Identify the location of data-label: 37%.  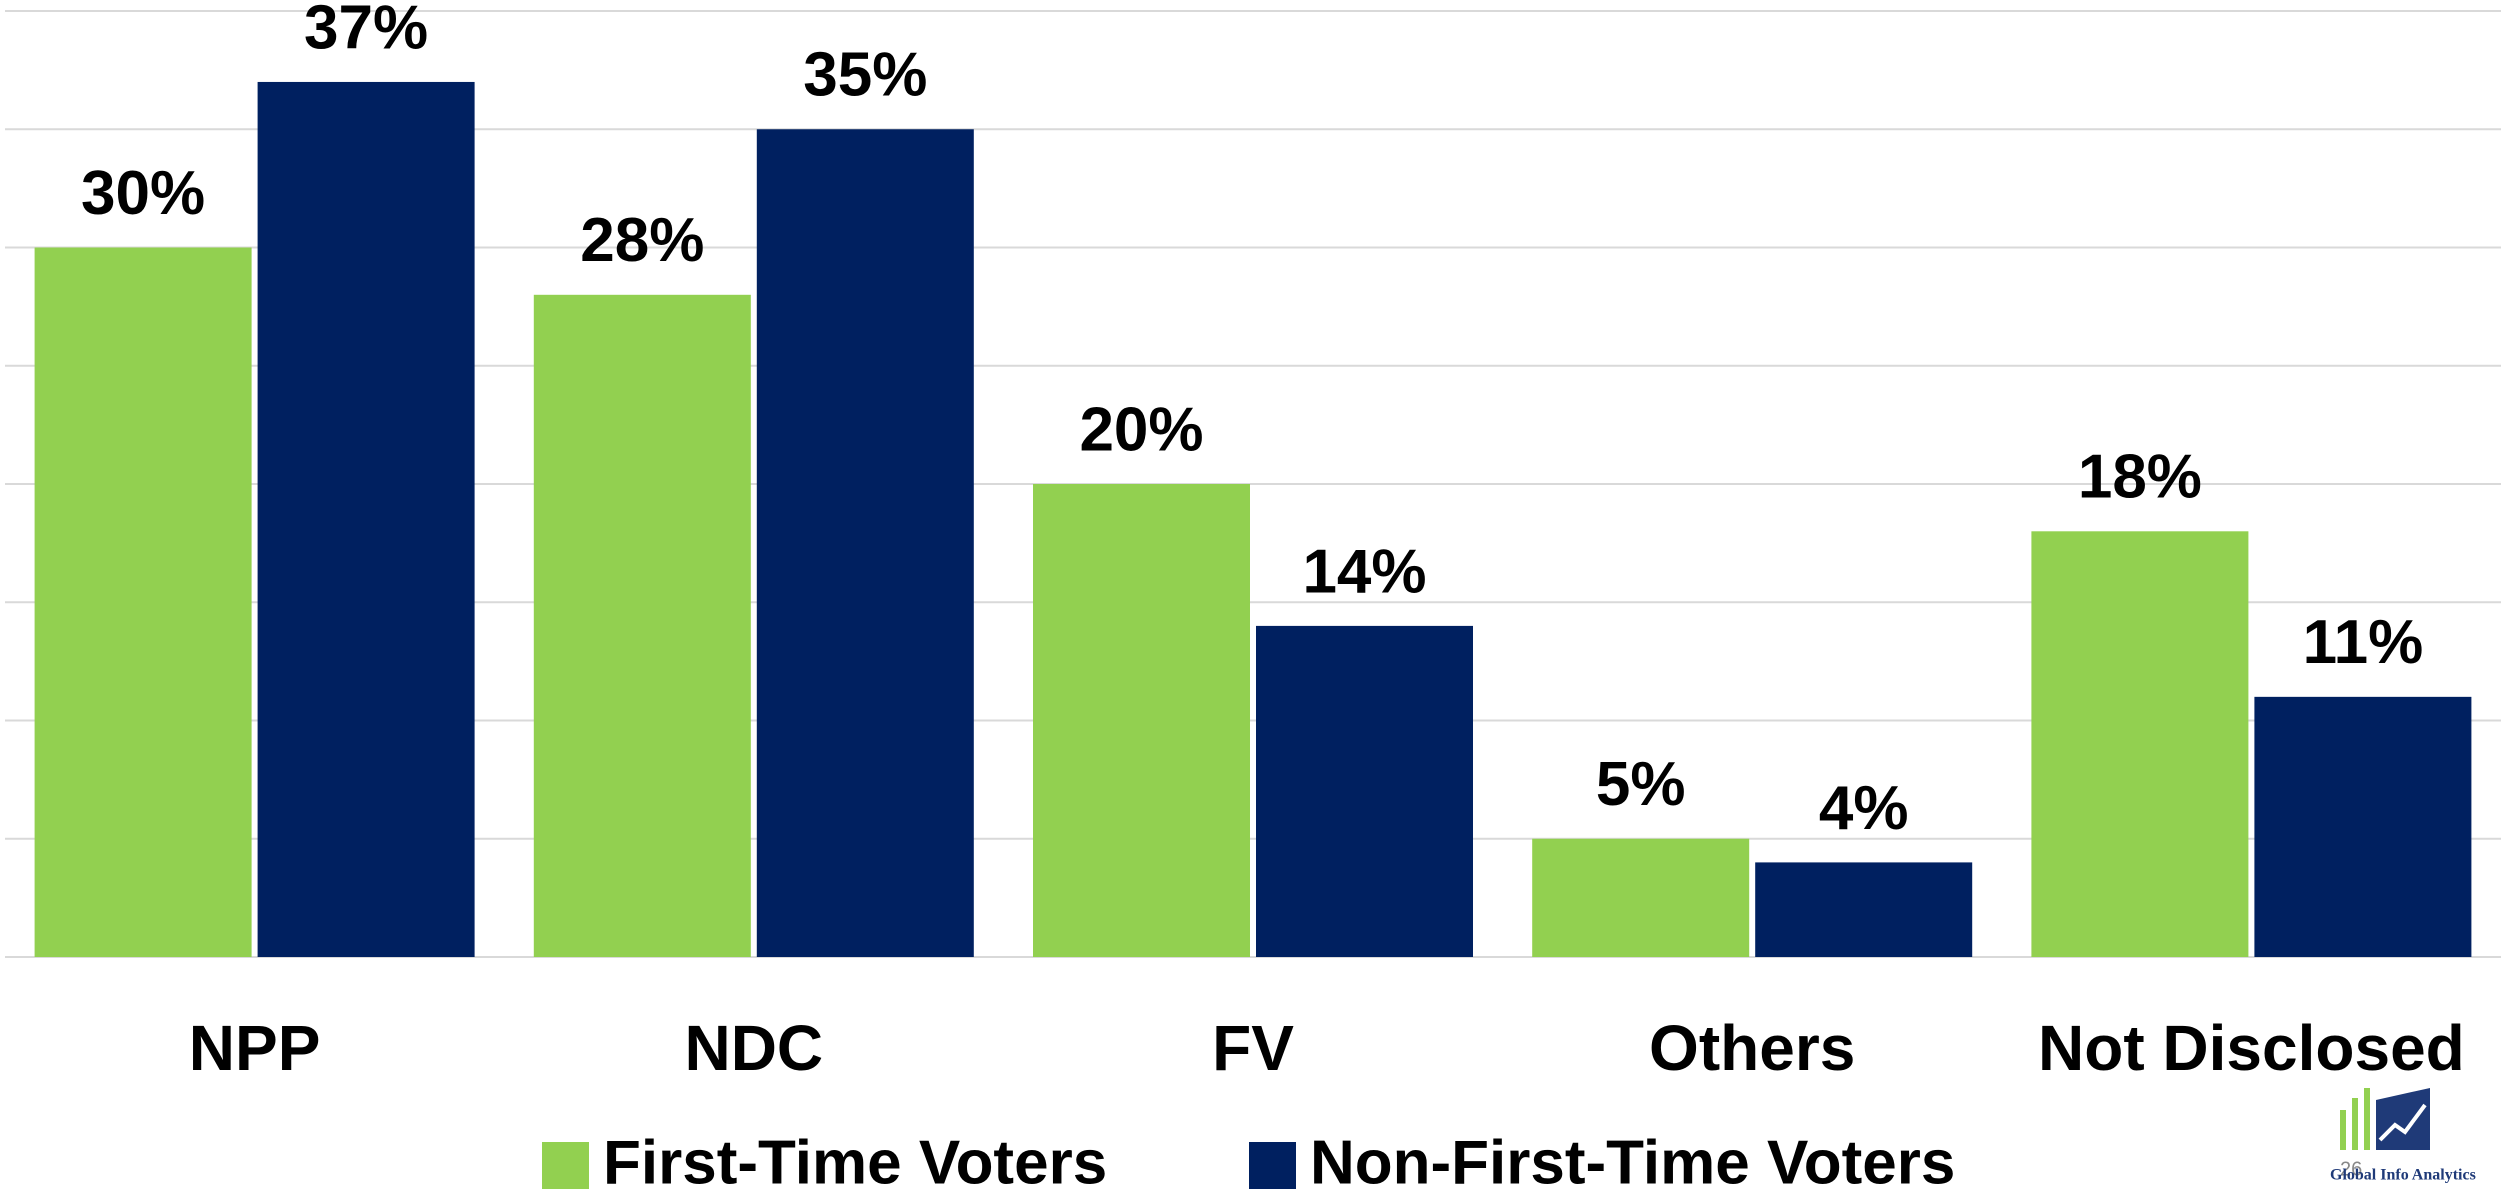
(366, 31).